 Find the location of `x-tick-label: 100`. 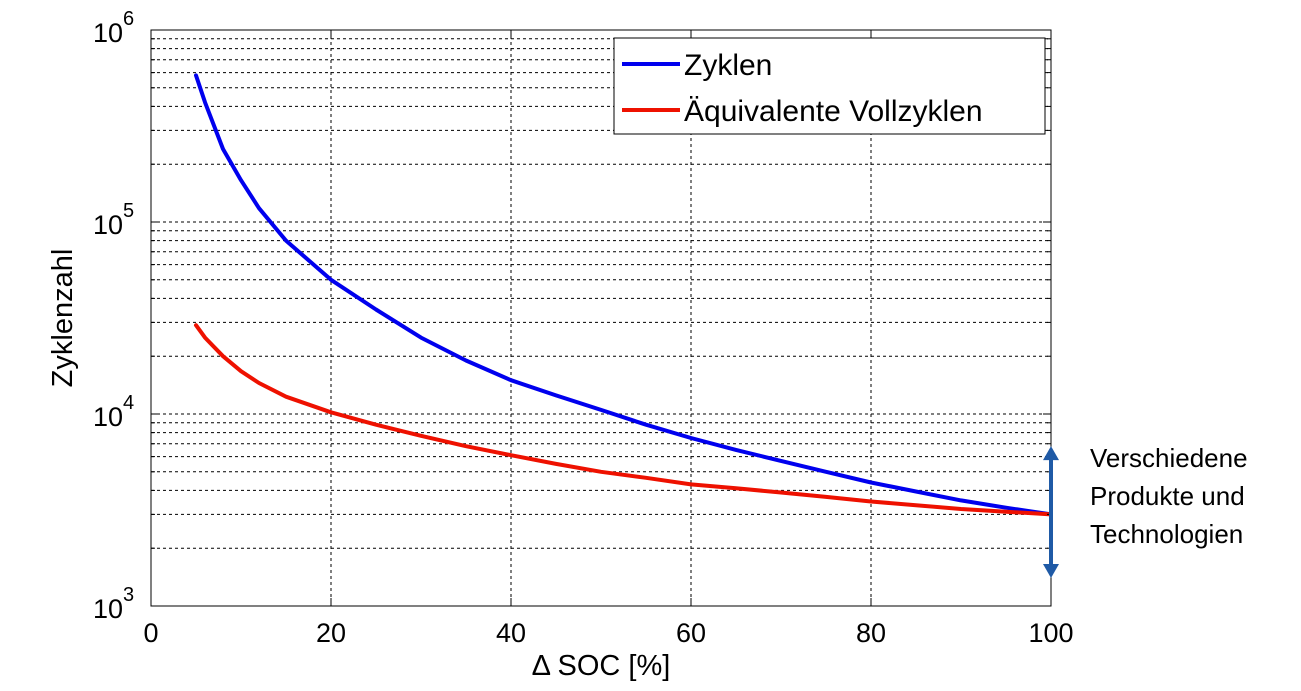

x-tick-label: 100 is located at coordinates (1050, 633).